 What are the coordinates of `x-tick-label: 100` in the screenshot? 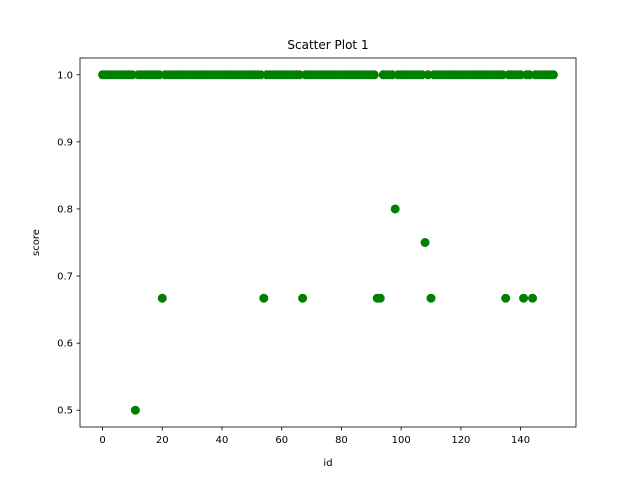 It's located at (401, 440).